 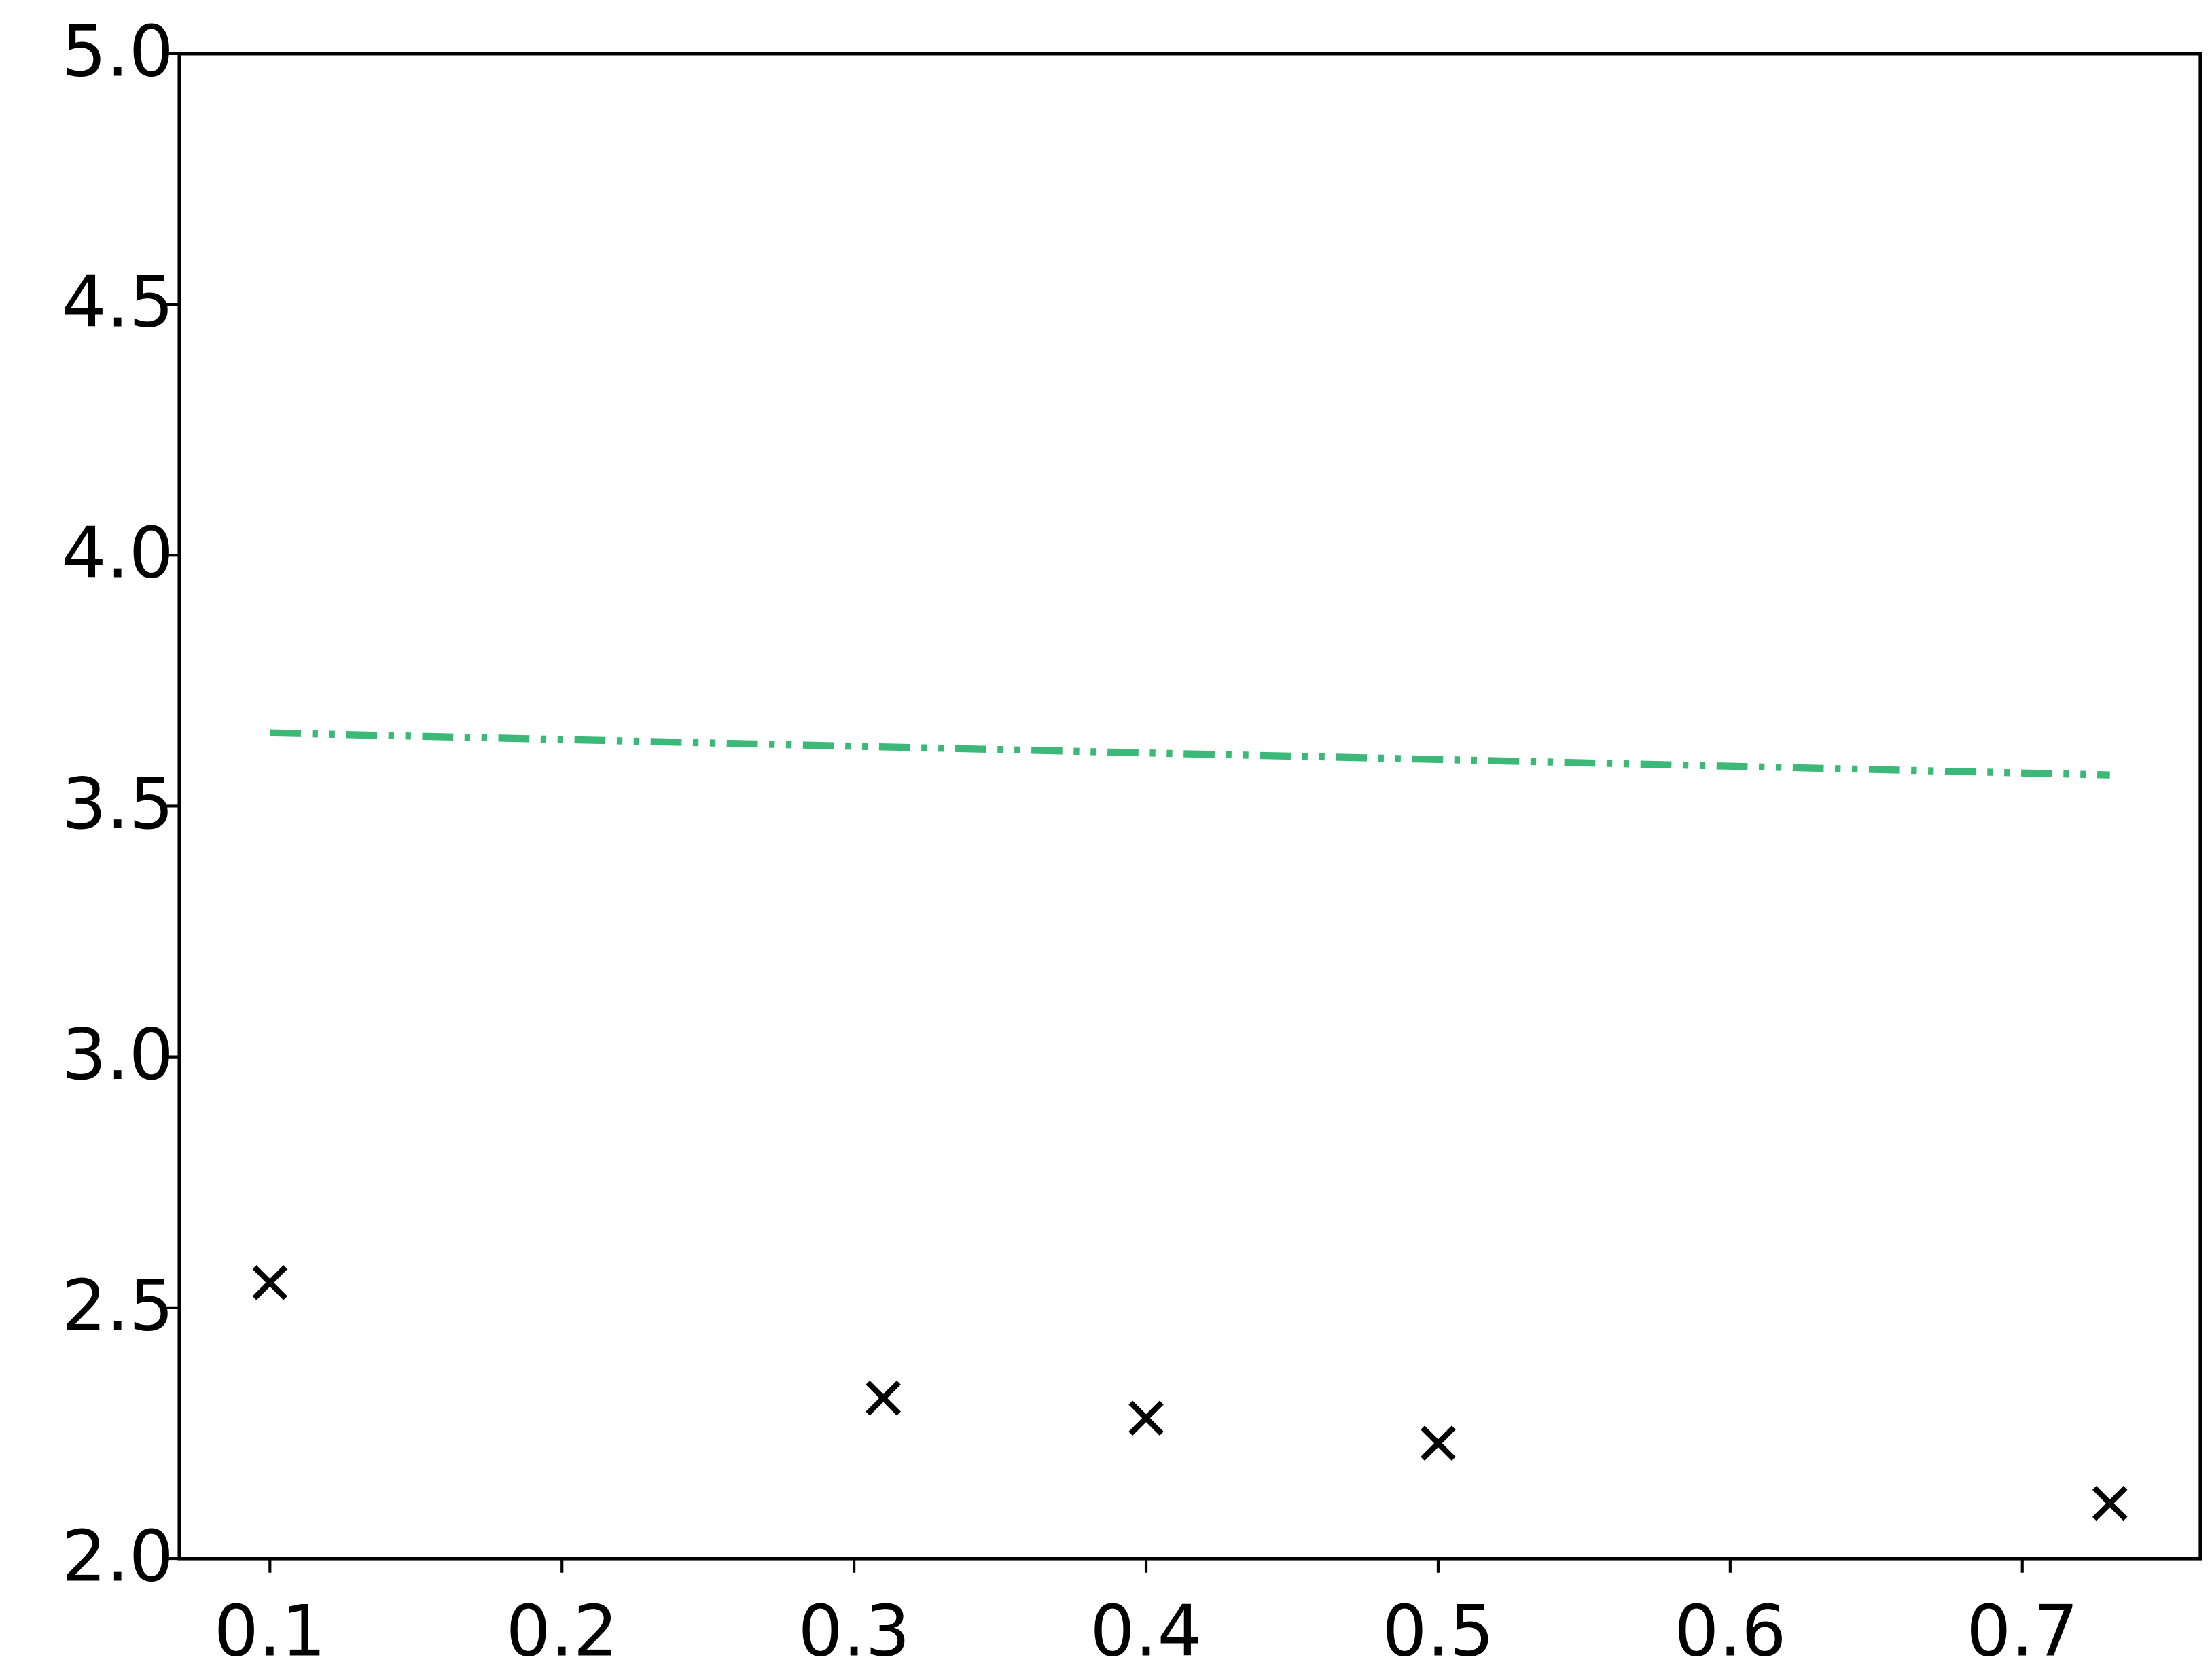 What do you see at coordinates (1190, 754) in the screenshot?
I see `line` at bounding box center [1190, 754].